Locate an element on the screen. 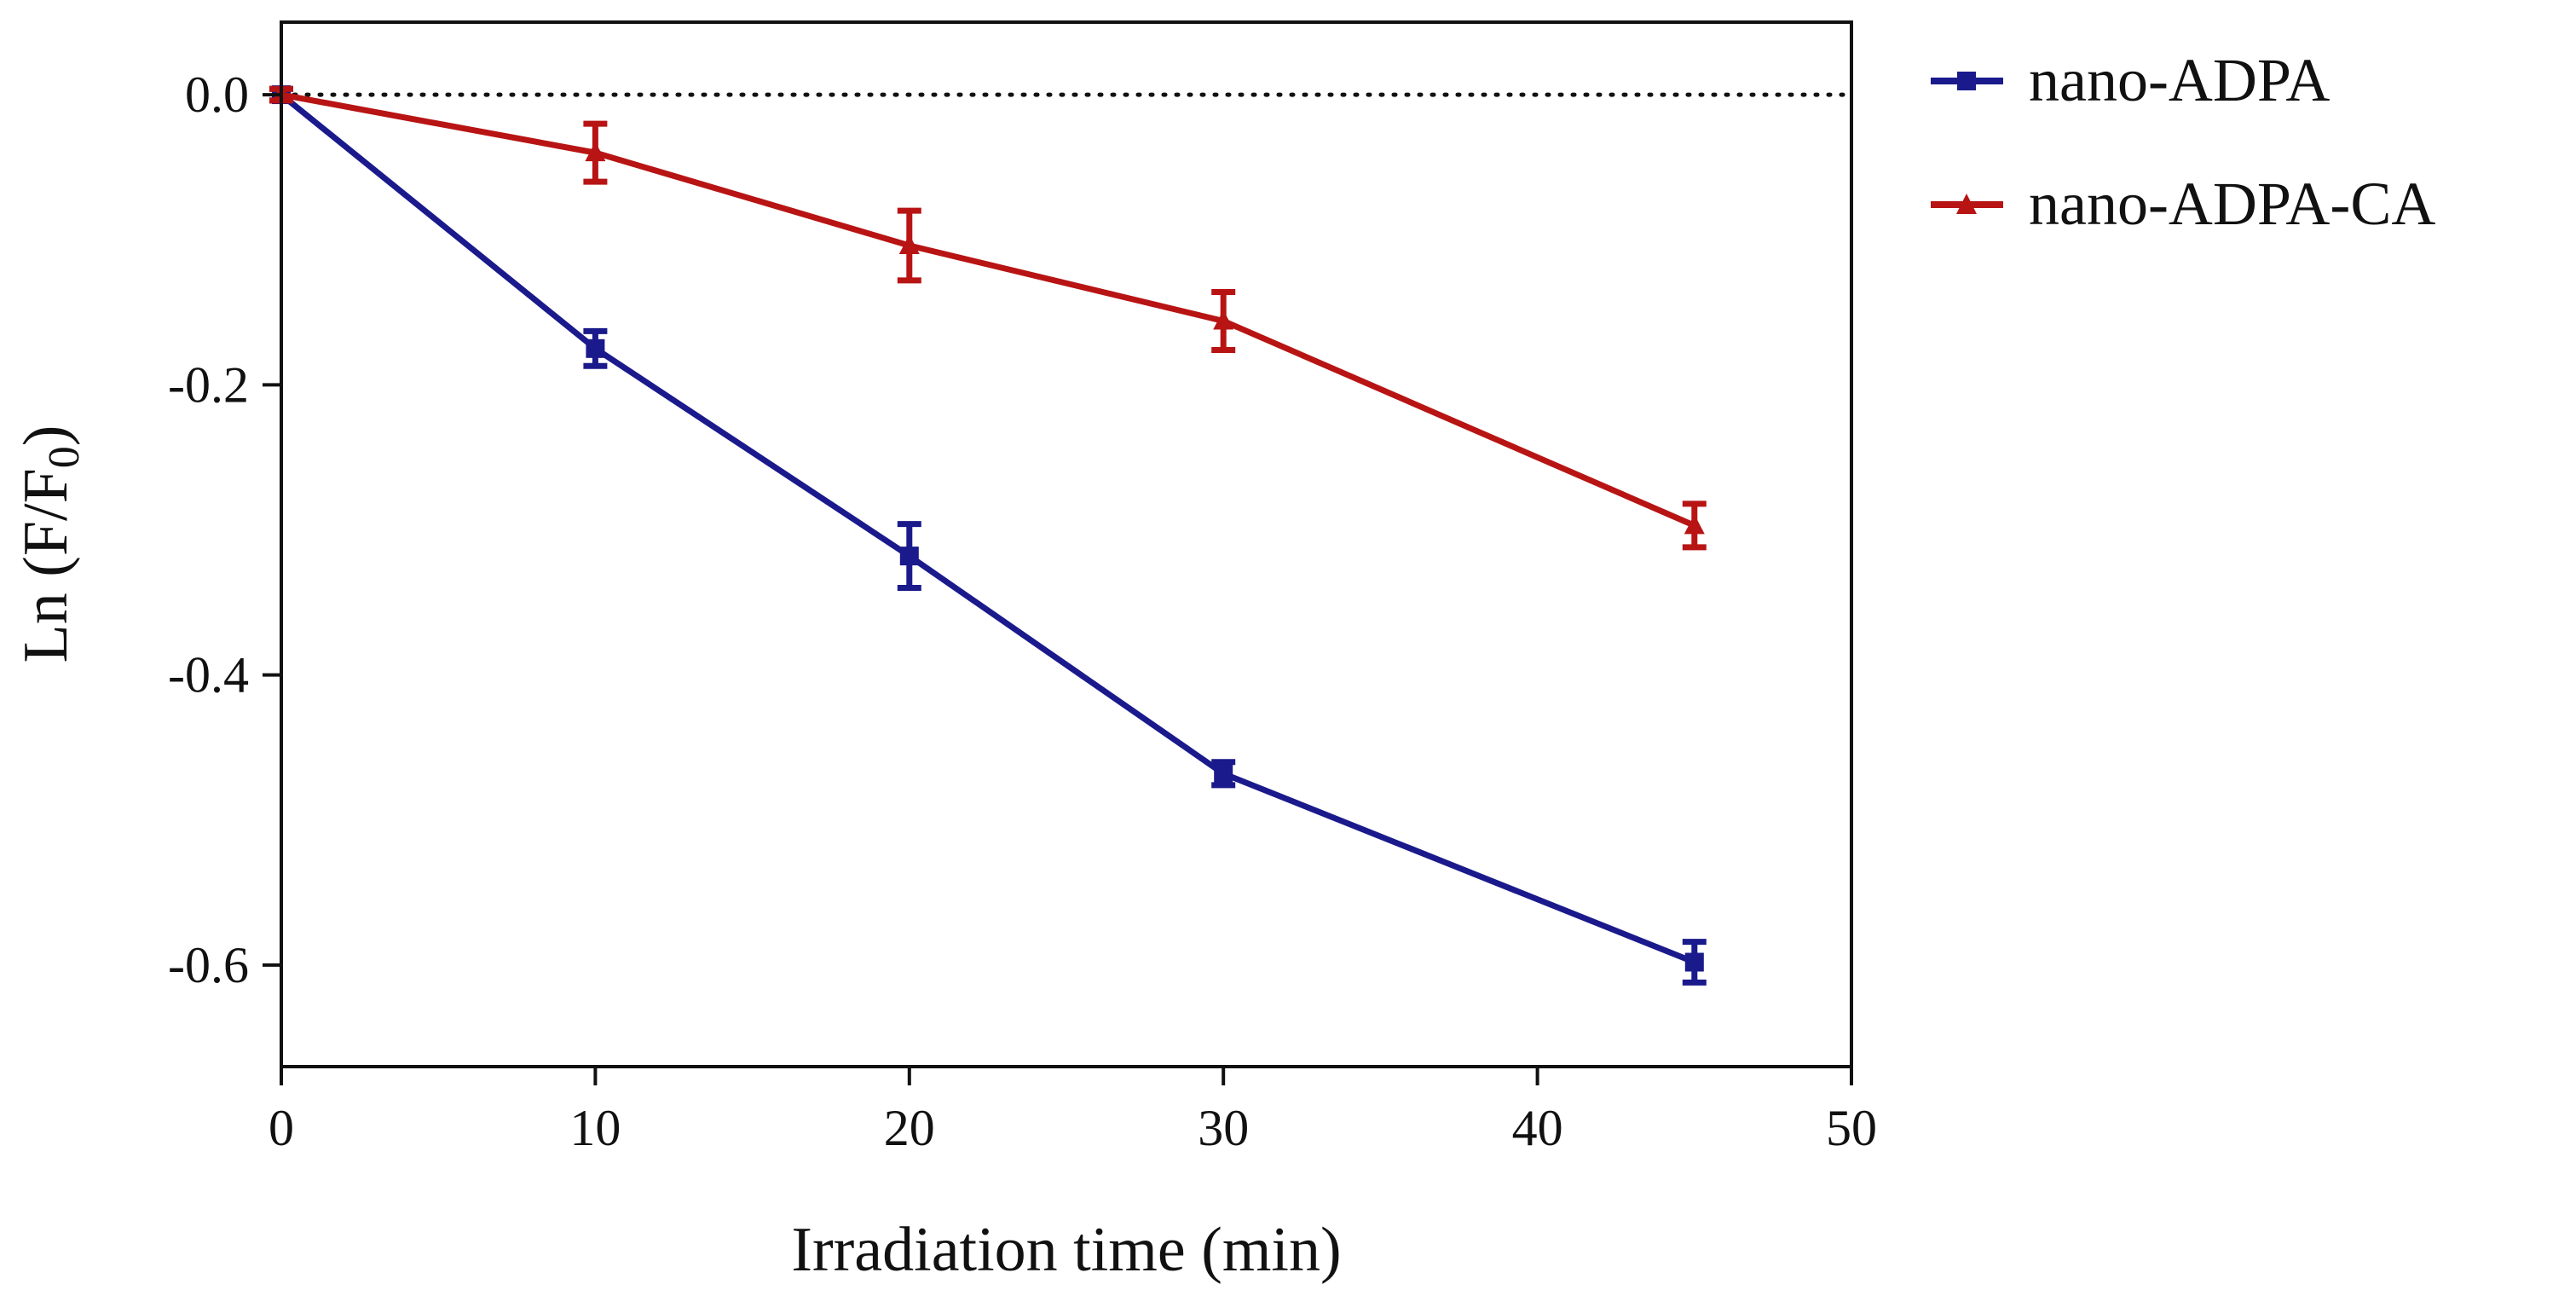 The image size is (2576, 1290). y-tick-label: -0.4 is located at coordinates (208, 675).